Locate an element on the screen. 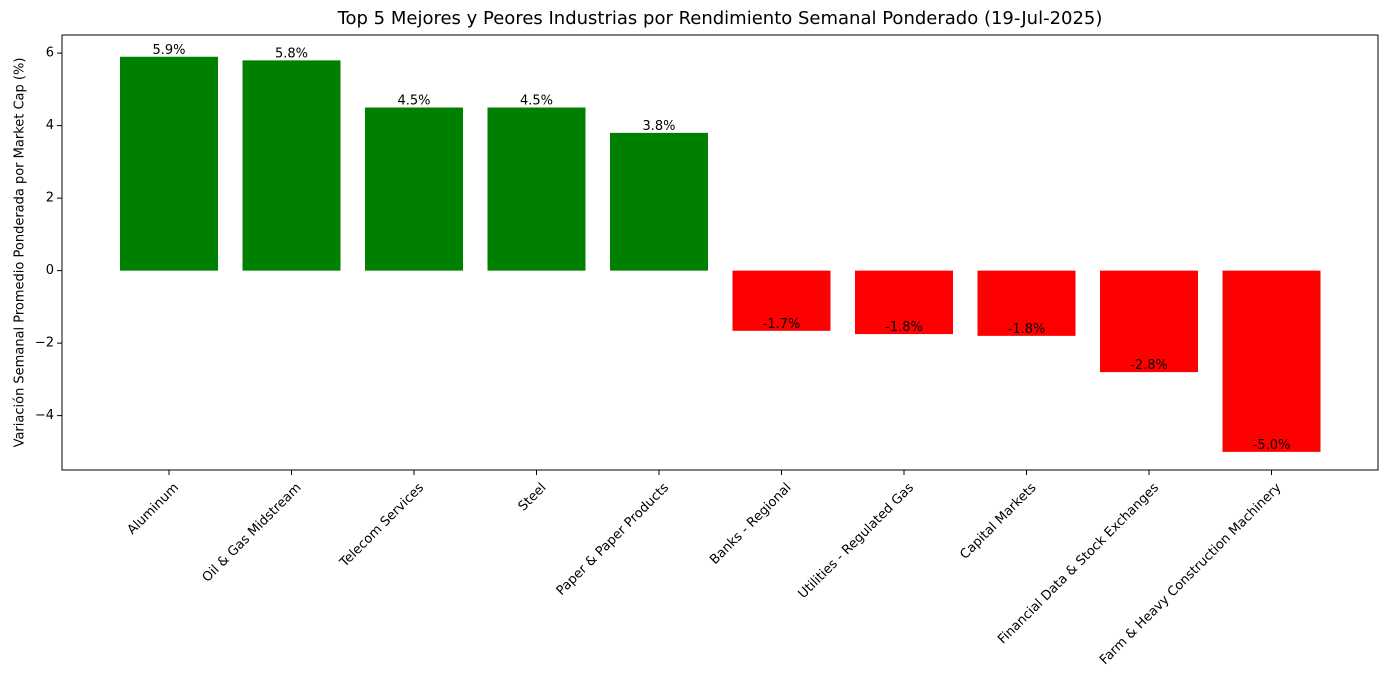  value-label-7: -1.8% is located at coordinates (1027, 329).